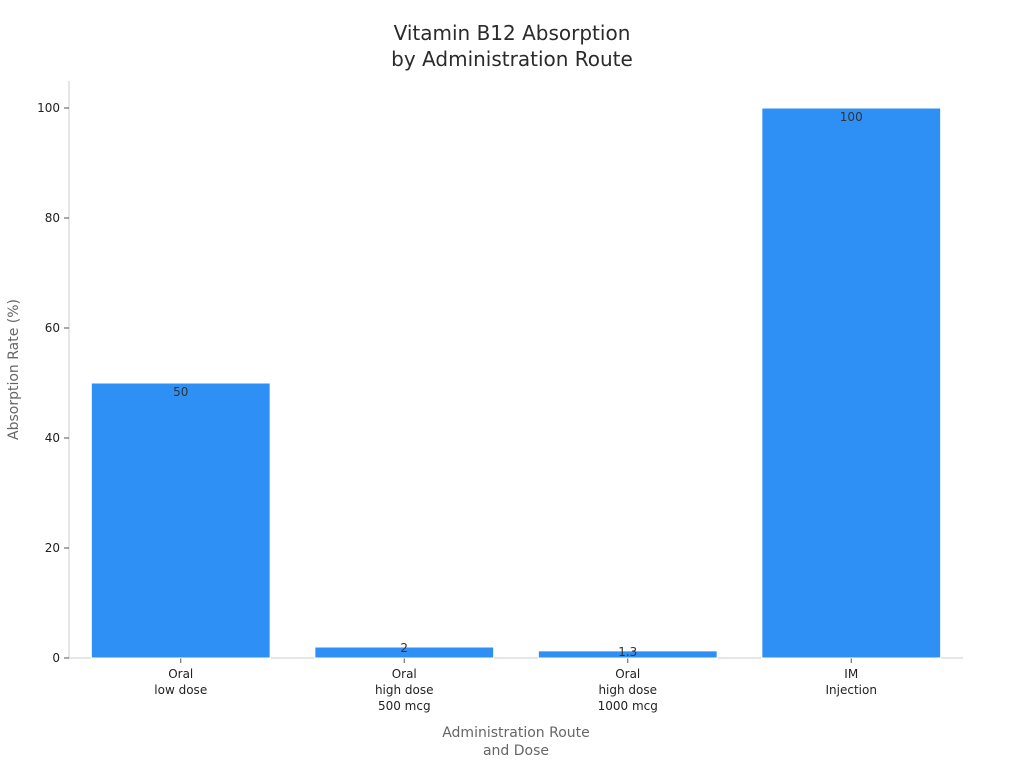 The height and width of the screenshot is (768, 1024). I want to click on bar-value-label: 100, so click(851, 117).